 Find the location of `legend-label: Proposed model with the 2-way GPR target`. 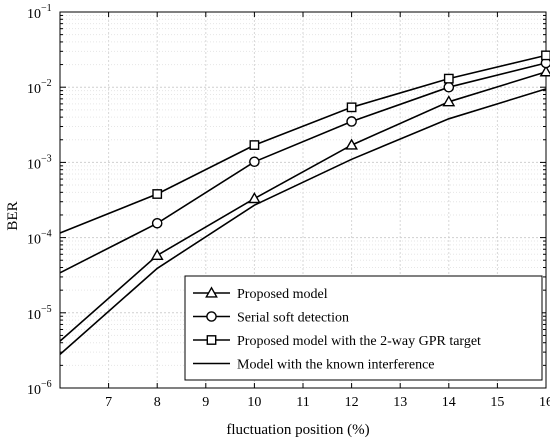

legend-label: Proposed model with the 2-way GPR target is located at coordinates (359, 341).